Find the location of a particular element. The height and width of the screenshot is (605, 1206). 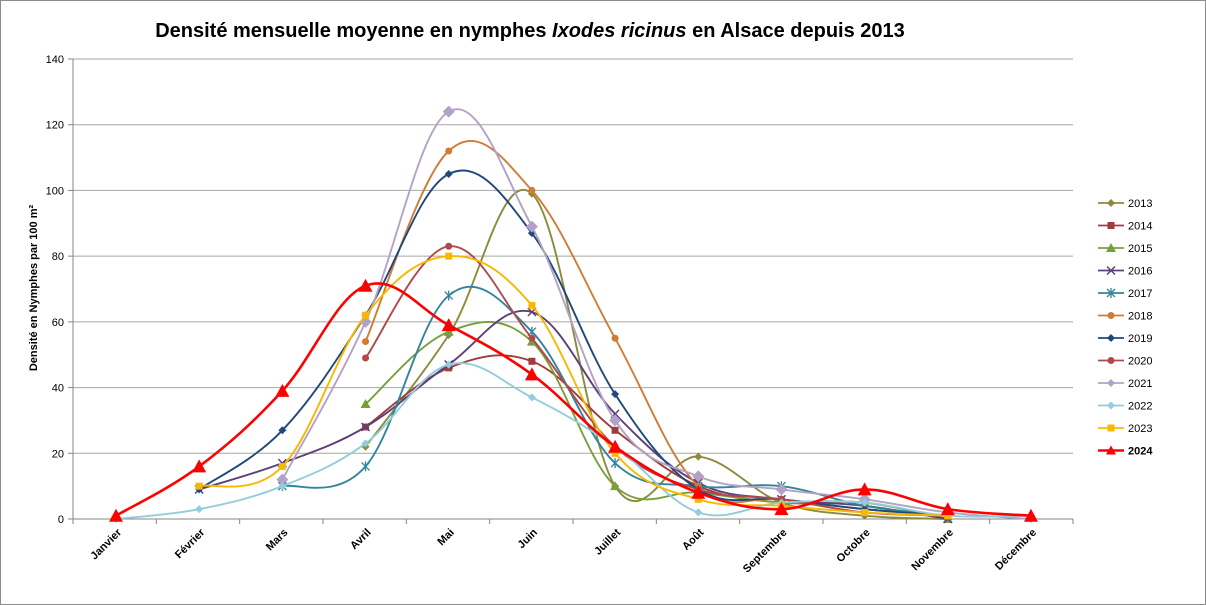

x-tick-label: Avril is located at coordinates (360, 539).